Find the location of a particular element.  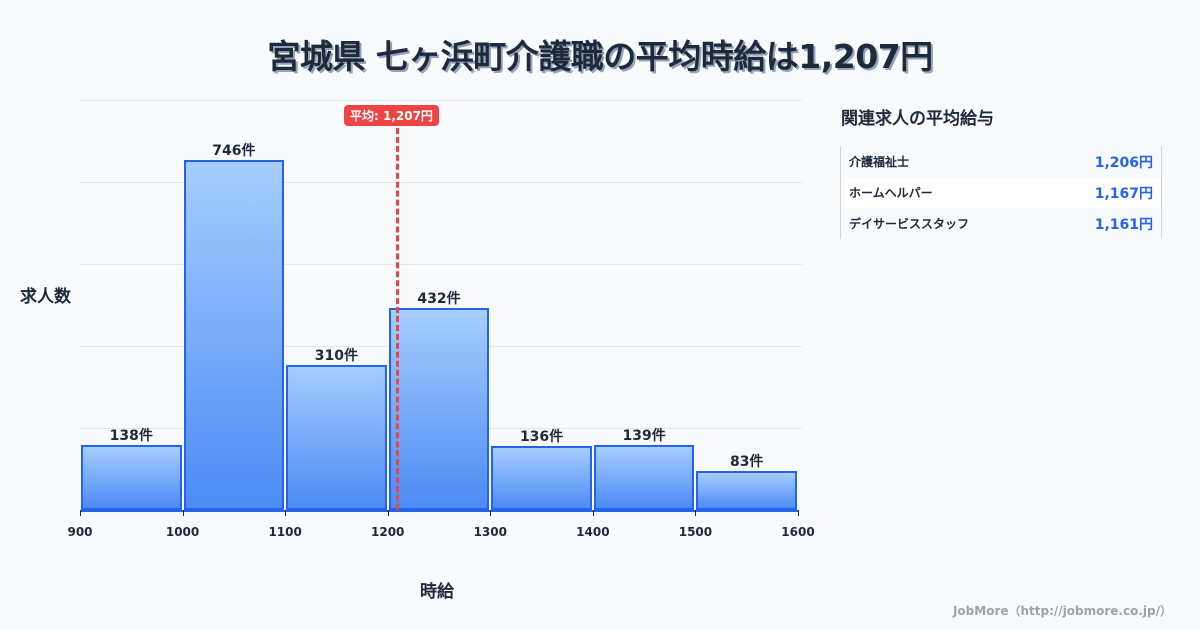

bar-value-label: 83件 is located at coordinates (746, 462).